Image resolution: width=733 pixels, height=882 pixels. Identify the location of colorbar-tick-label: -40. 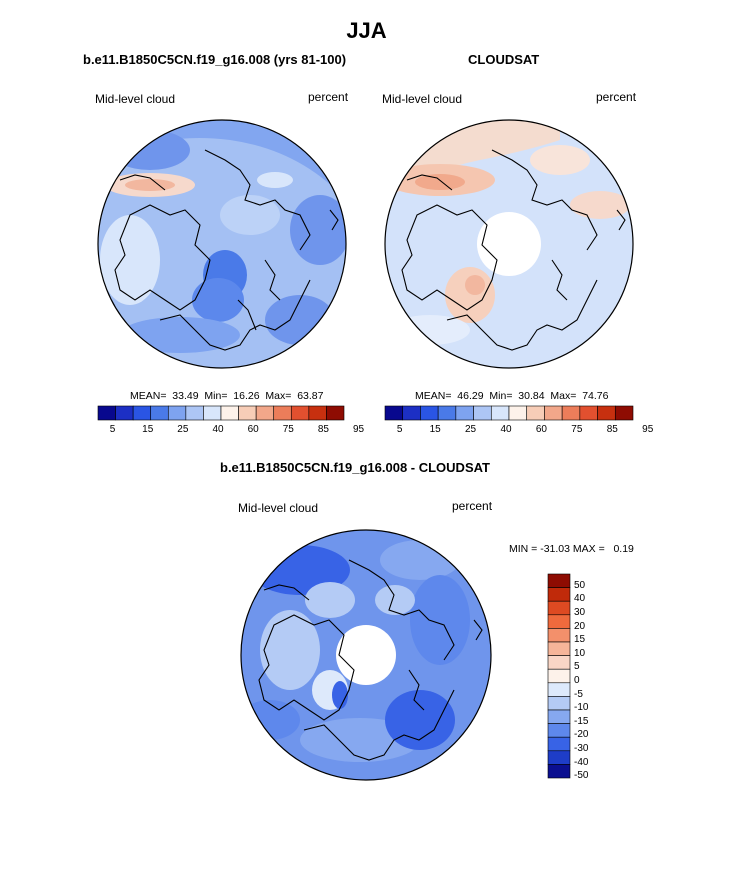
(581, 762).